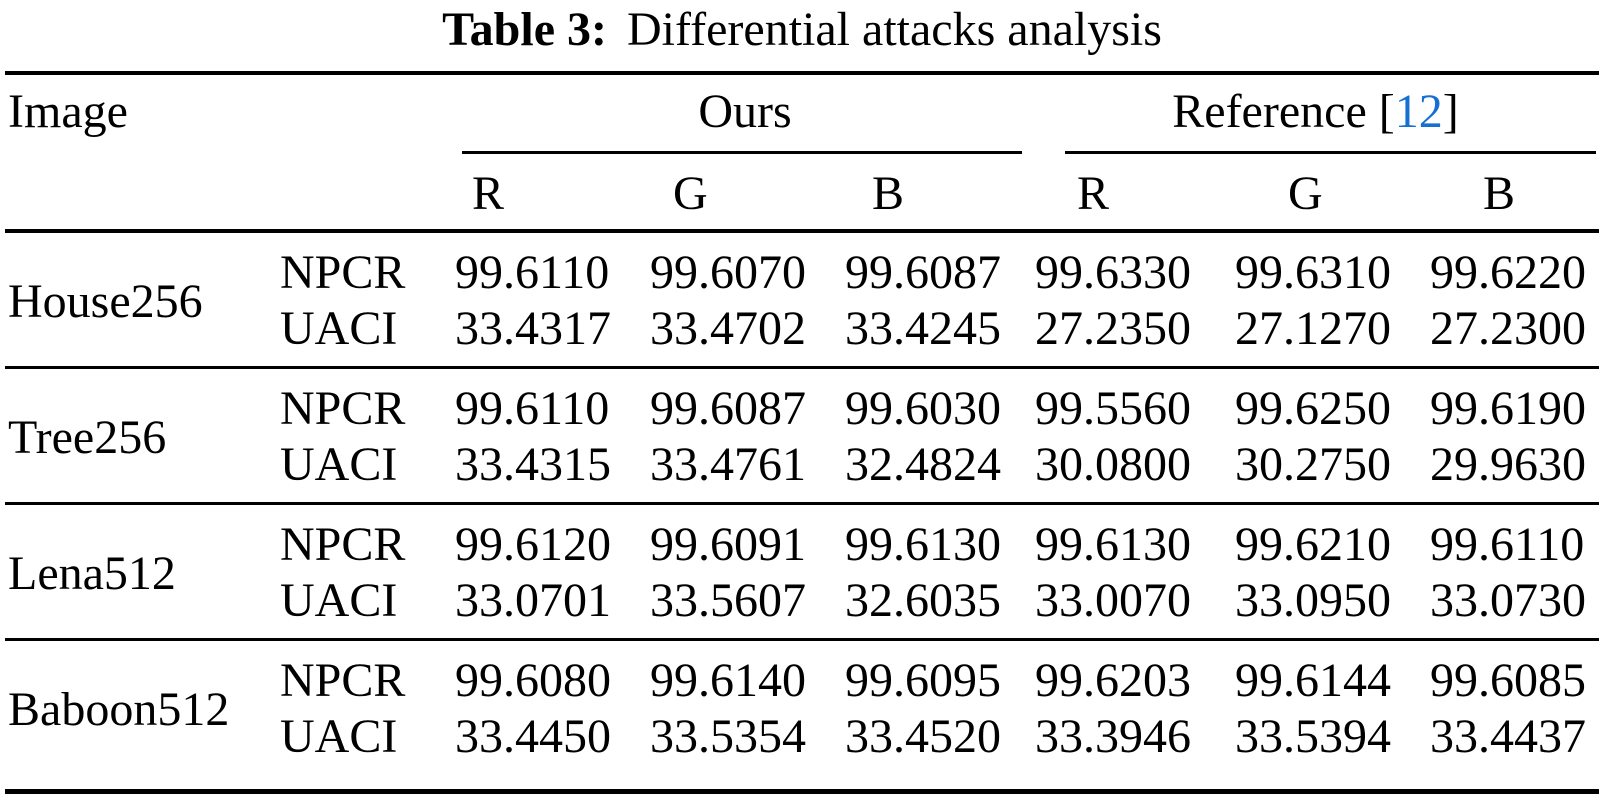 This screenshot has width=1604, height=800. Describe the element at coordinates (923, 464) in the screenshot. I see `value-cell: 32.4824` at that location.